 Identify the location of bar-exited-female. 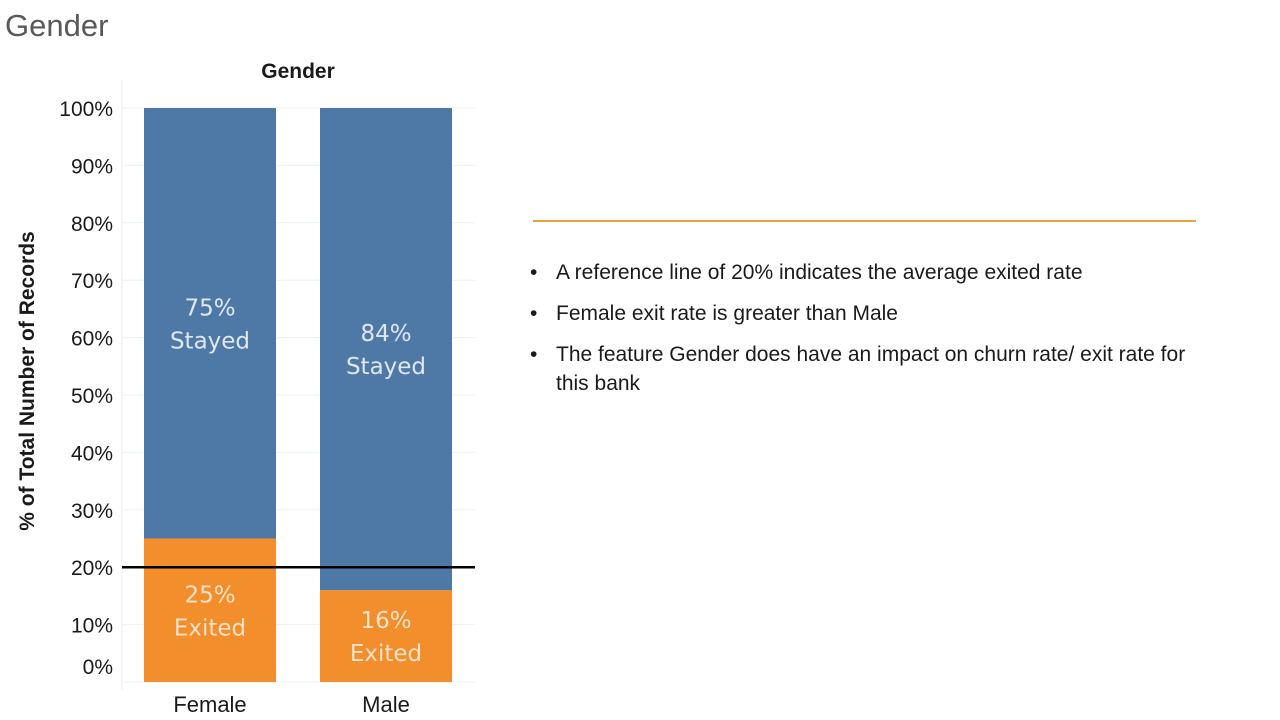
(210, 610).